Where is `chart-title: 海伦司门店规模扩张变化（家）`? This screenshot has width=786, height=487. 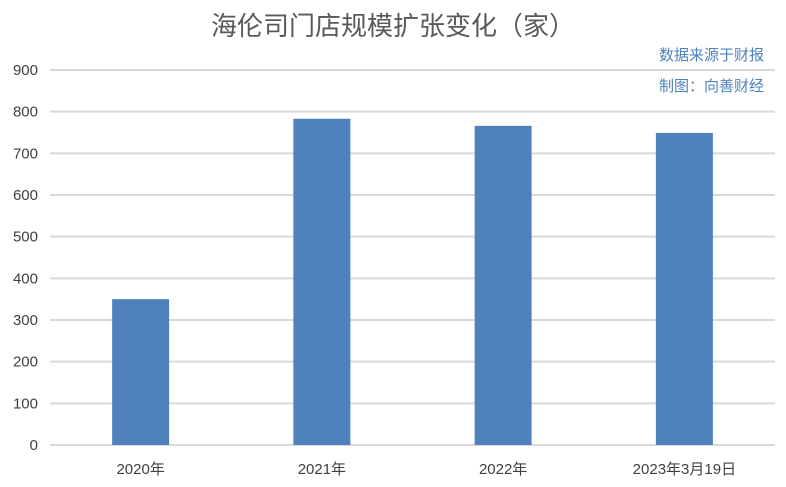 chart-title: 海伦司门店规模扩张变化（家） is located at coordinates (392, 27).